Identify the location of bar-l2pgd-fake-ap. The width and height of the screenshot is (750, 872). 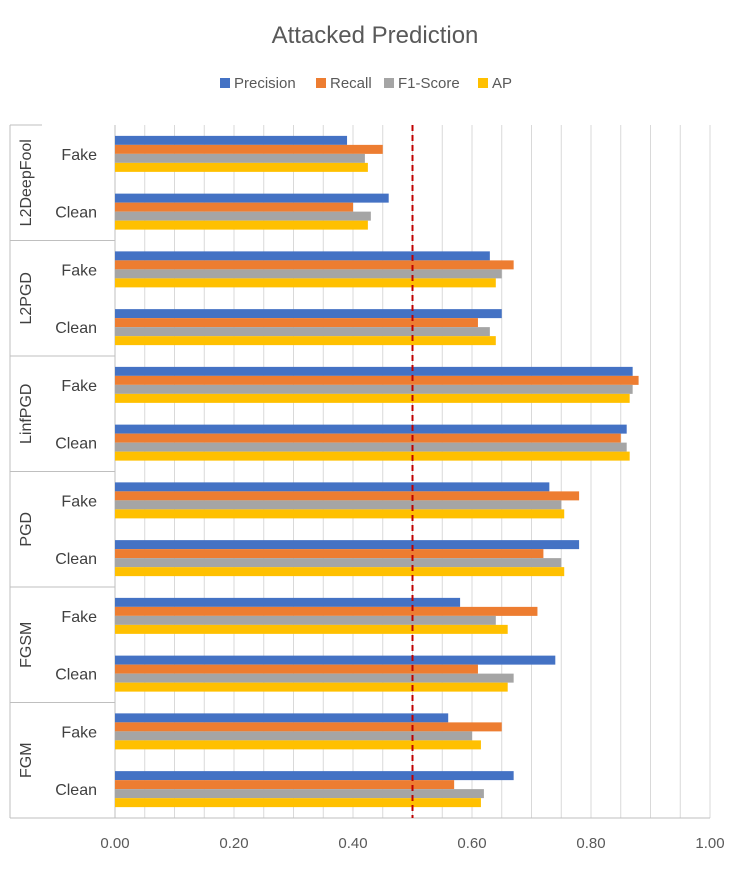
(305, 283).